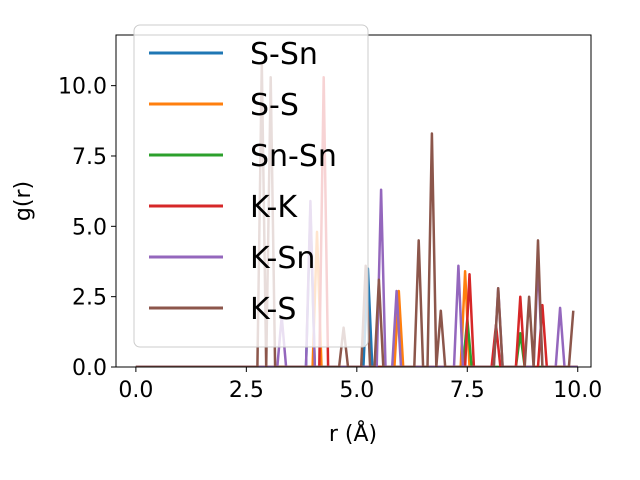  Describe the element at coordinates (89, 298) in the screenshot. I see `y-tick-label: 2.5` at that location.